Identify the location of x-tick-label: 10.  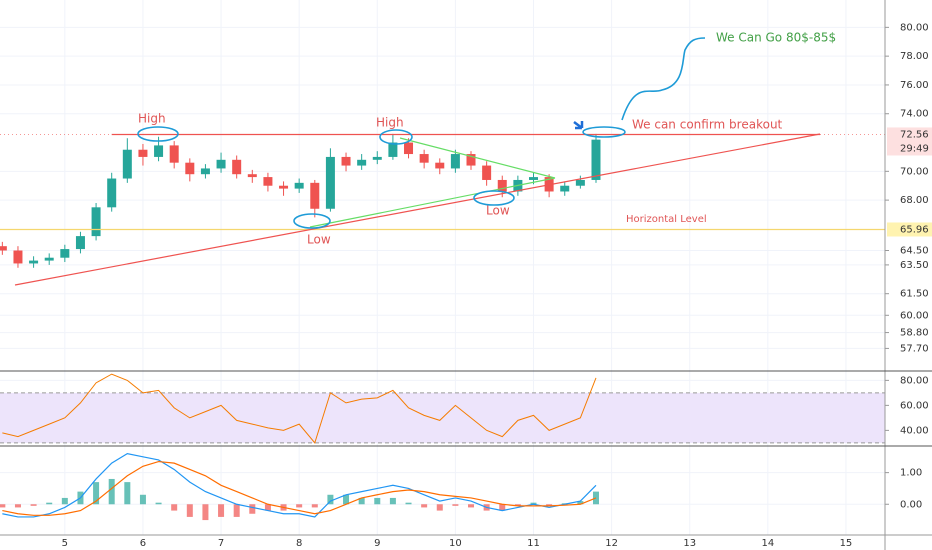
(455, 543).